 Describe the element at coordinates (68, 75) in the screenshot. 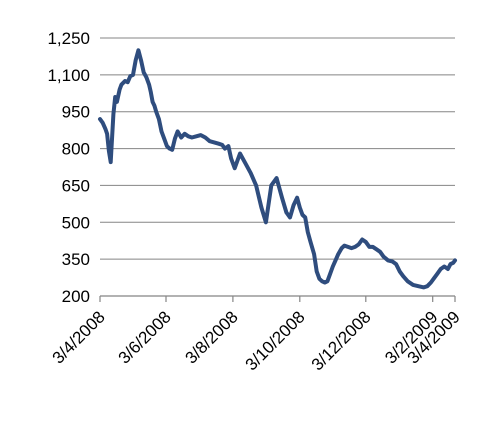

I see `y-tick-label: 1,100` at that location.